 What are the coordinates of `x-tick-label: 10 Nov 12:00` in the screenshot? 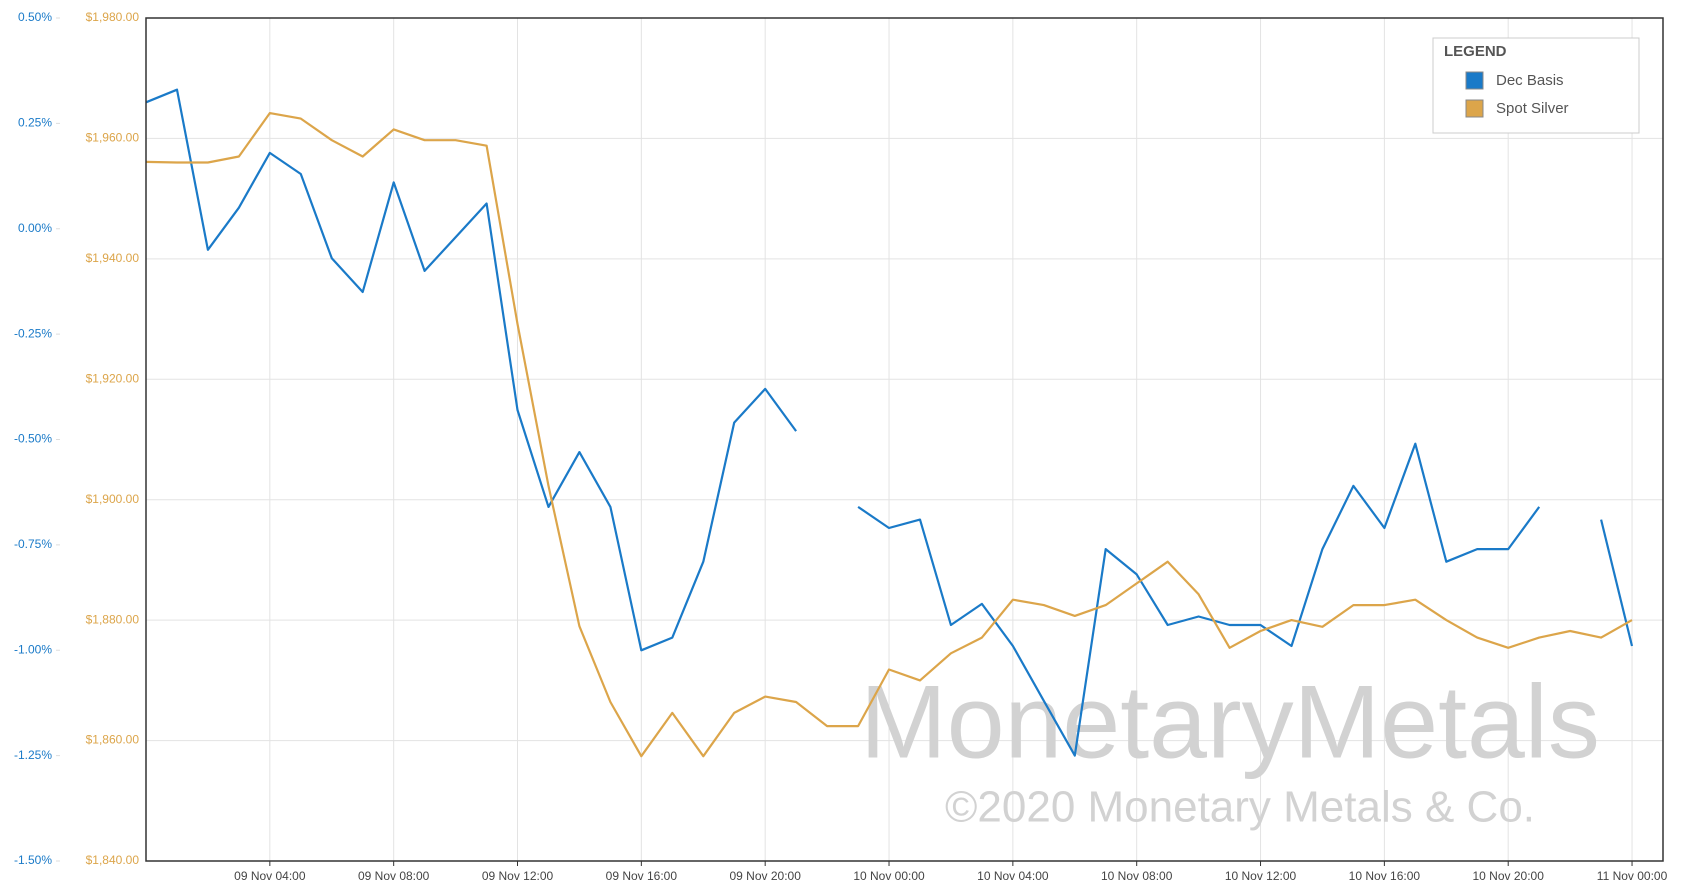 It's located at (1261, 876).